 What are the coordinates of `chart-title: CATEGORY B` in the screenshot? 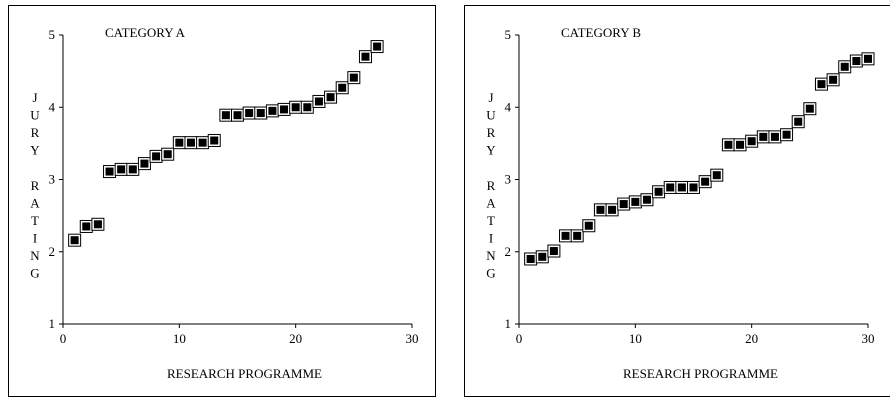 It's located at (601, 32).